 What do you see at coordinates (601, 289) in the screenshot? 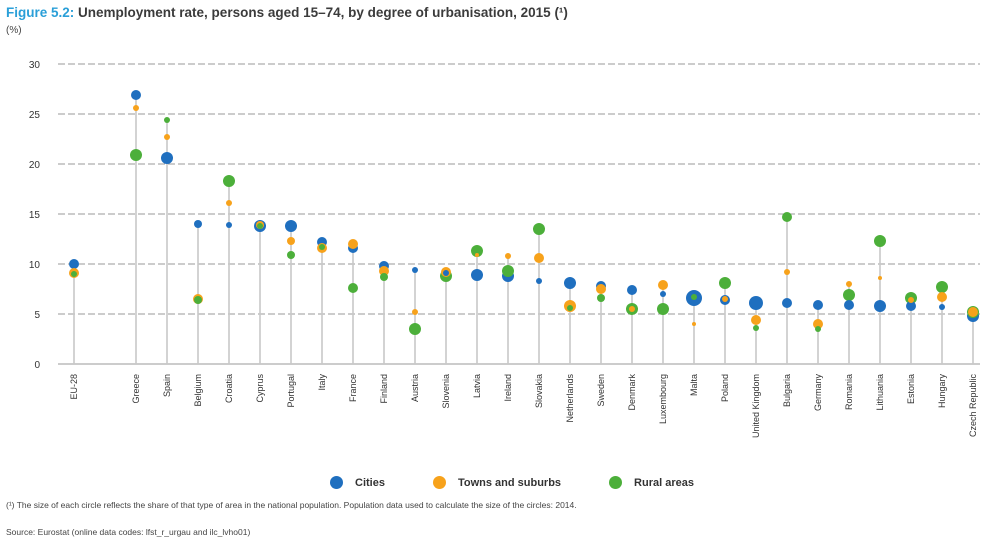
I see `point-towns-sweden` at bounding box center [601, 289].